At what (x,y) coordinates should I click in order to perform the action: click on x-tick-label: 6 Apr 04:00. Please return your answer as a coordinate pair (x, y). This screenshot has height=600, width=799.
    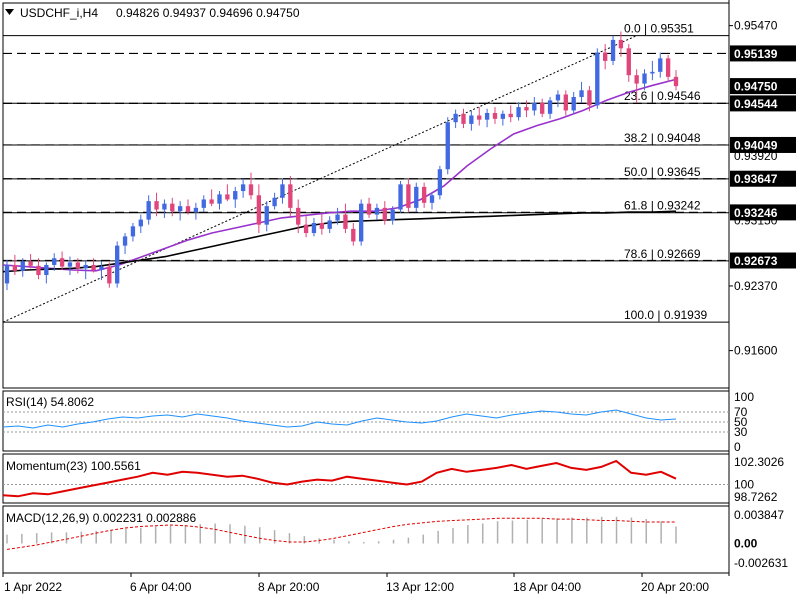
    Looking at the image, I should click on (161, 587).